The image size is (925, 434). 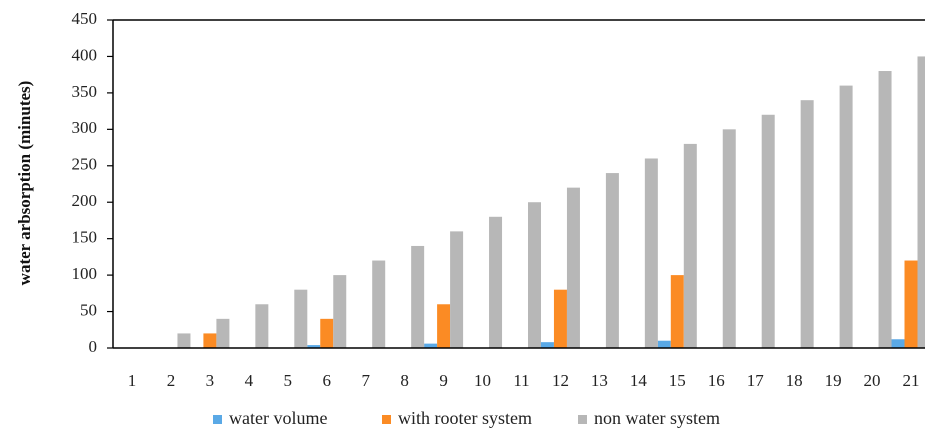 What do you see at coordinates (911, 380) in the screenshot?
I see `x-tick-label: 21` at bounding box center [911, 380].